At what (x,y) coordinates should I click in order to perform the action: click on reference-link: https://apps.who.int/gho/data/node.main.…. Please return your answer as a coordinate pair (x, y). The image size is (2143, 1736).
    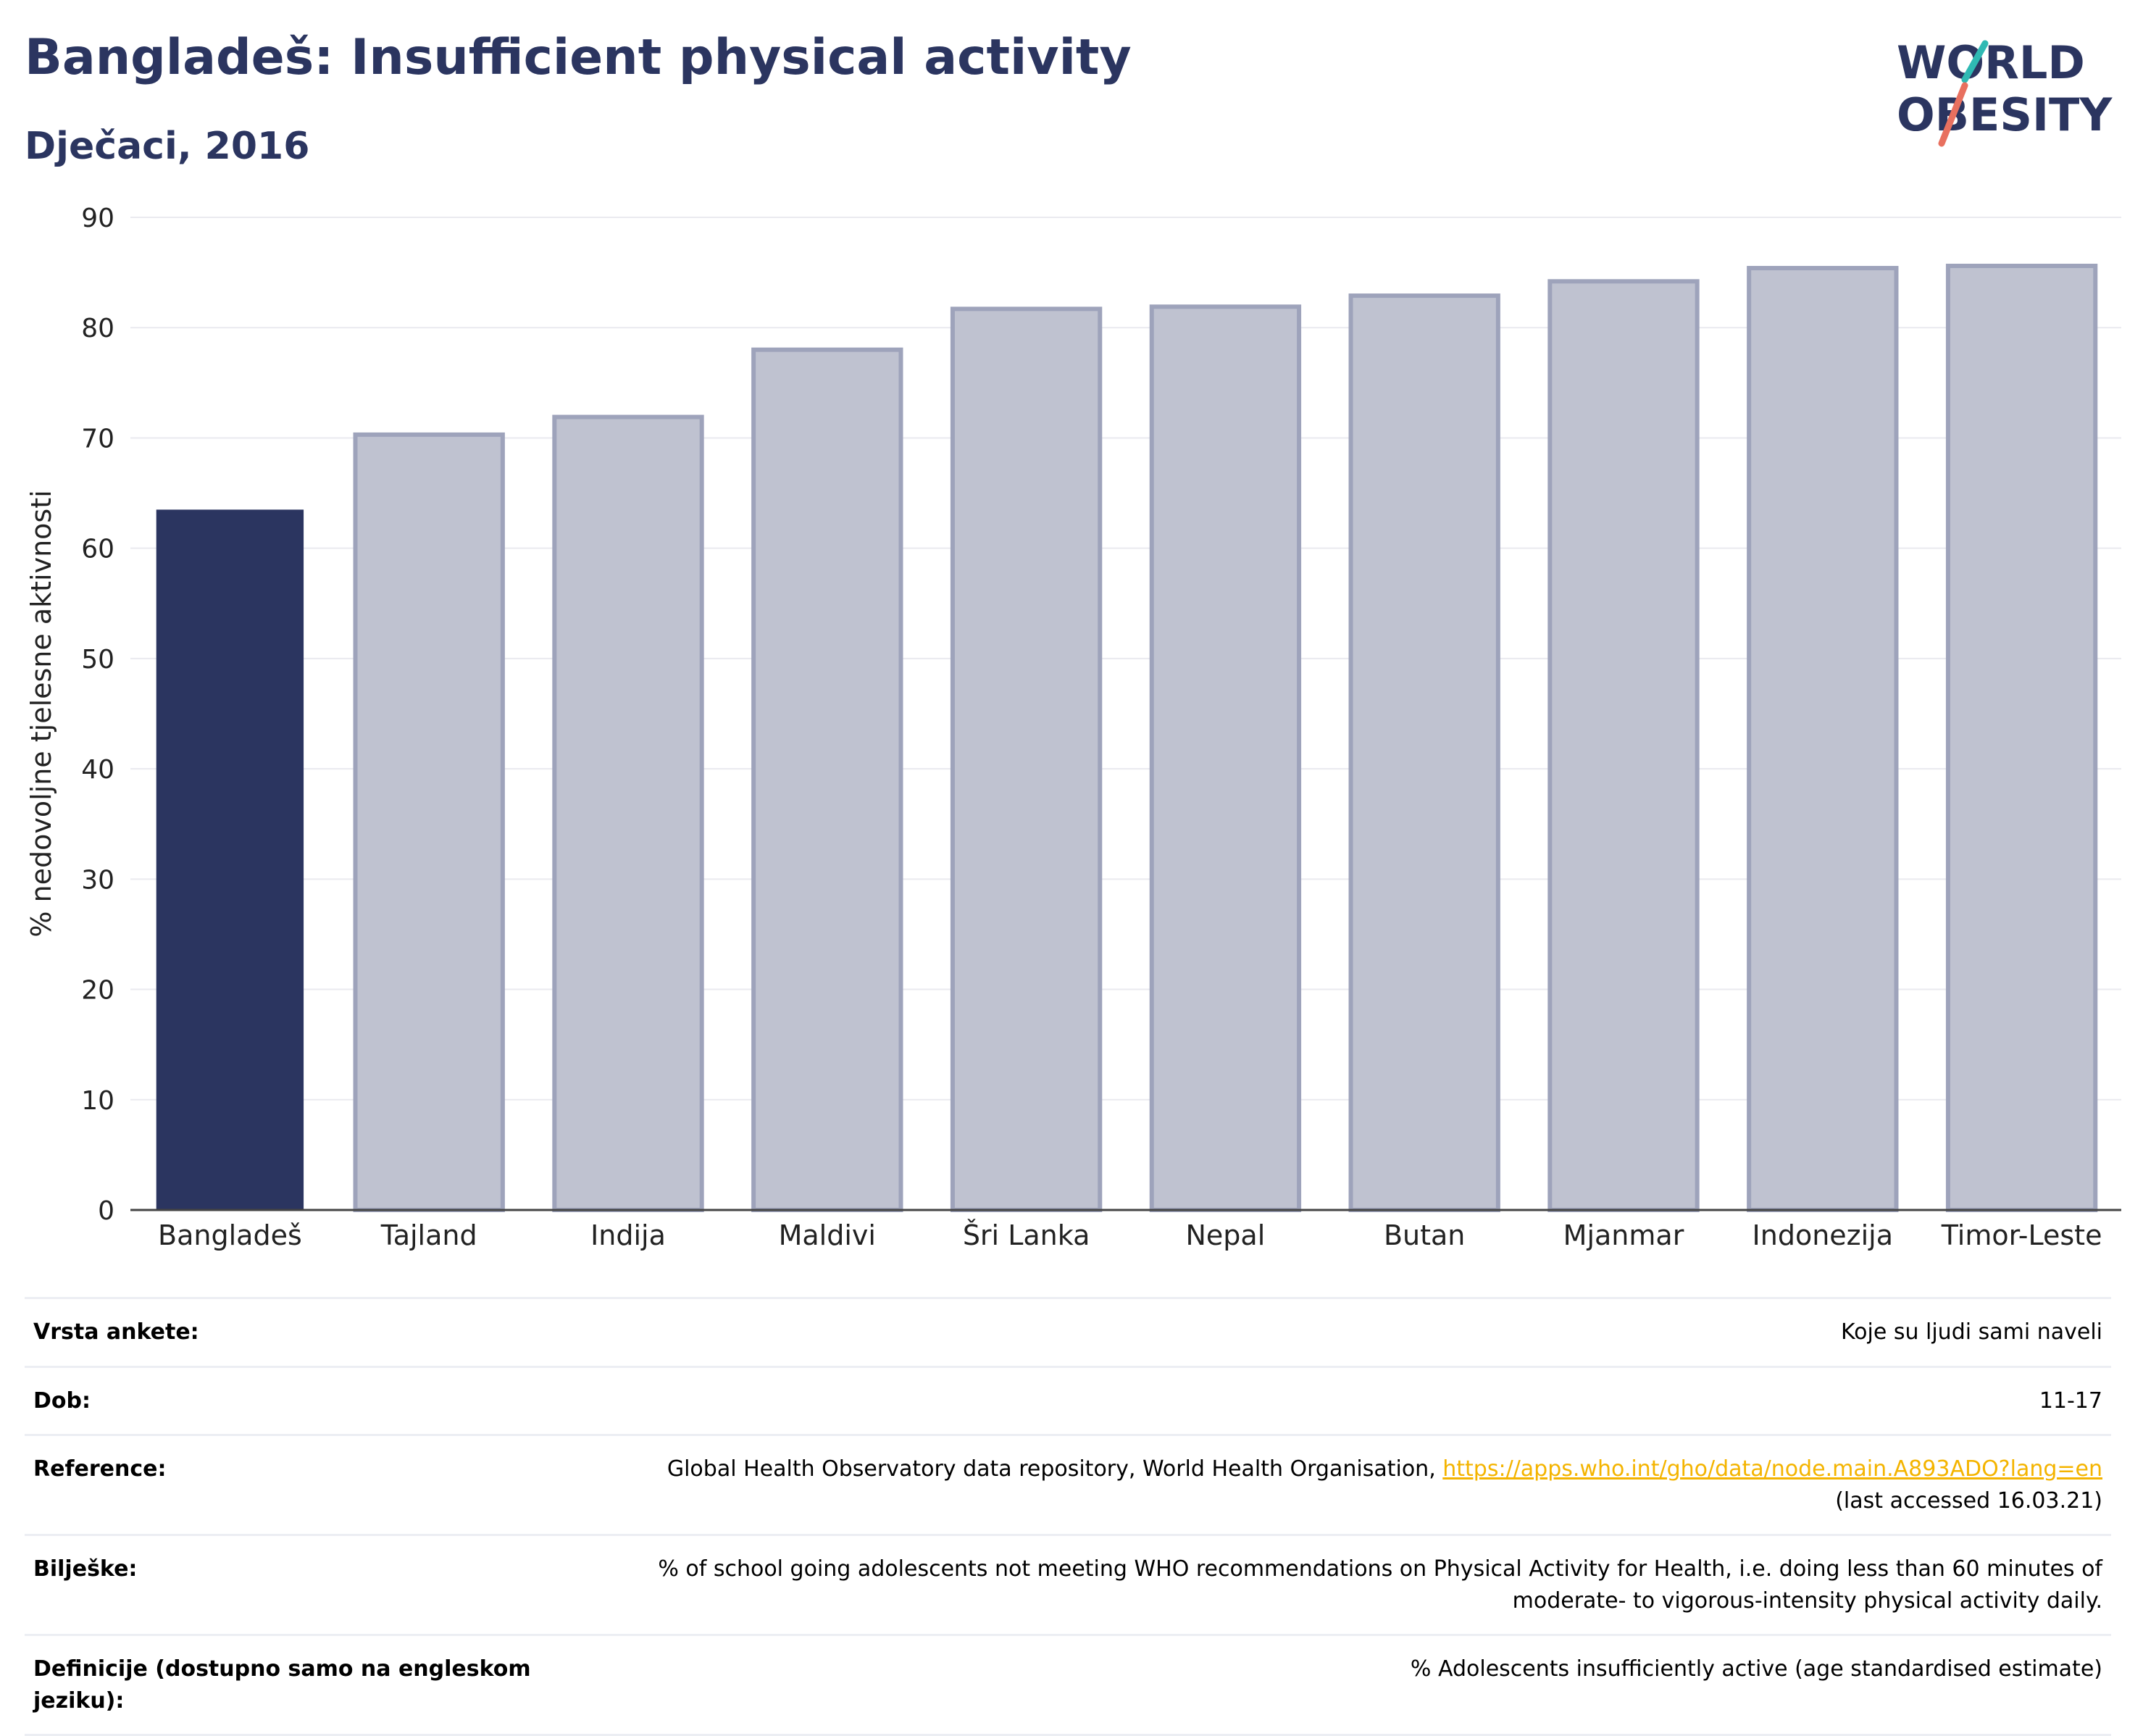
    Looking at the image, I should click on (1772, 1469).